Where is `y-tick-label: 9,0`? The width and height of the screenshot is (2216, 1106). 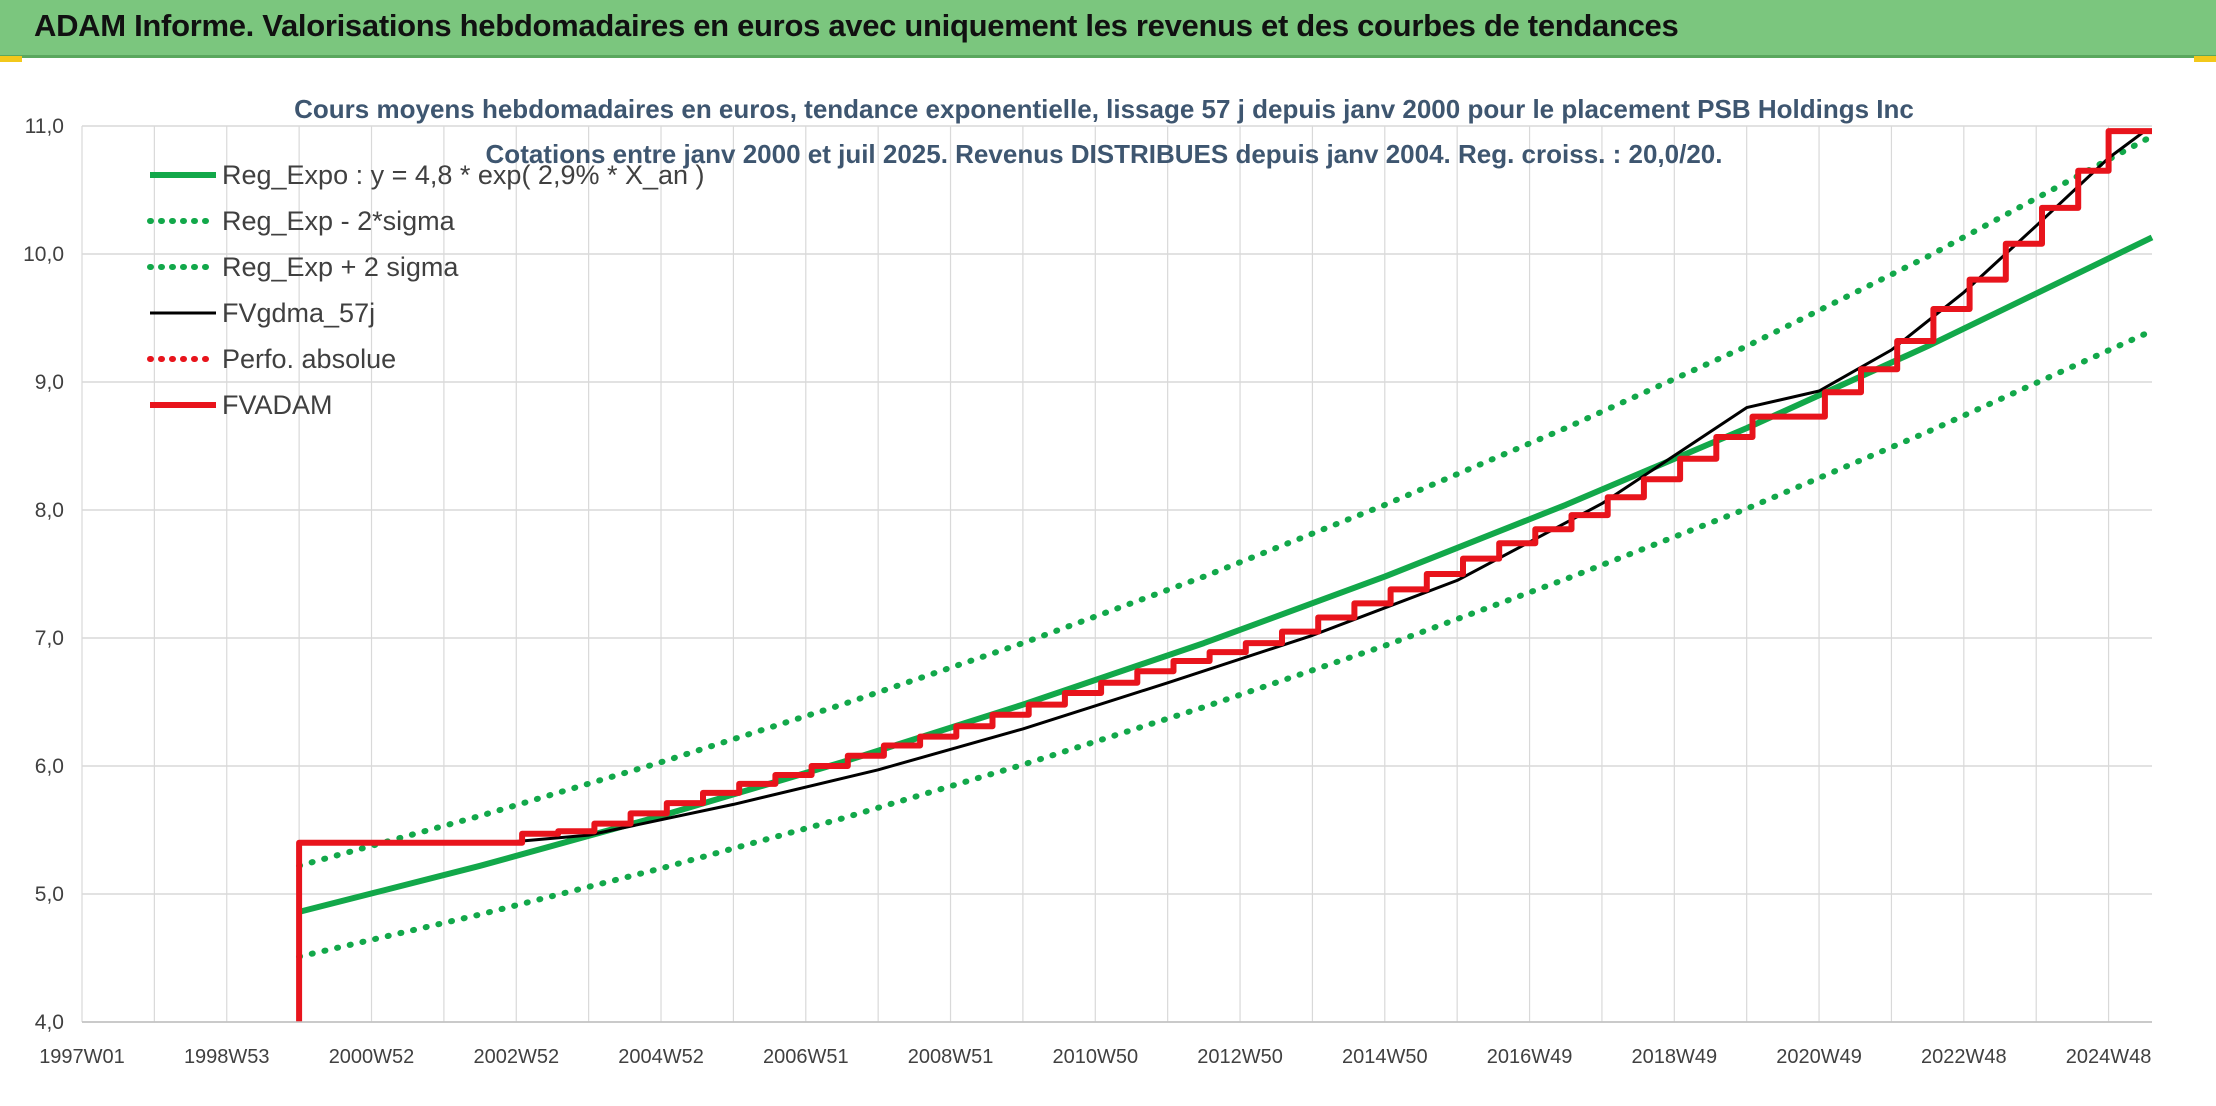 y-tick-label: 9,0 is located at coordinates (49, 382).